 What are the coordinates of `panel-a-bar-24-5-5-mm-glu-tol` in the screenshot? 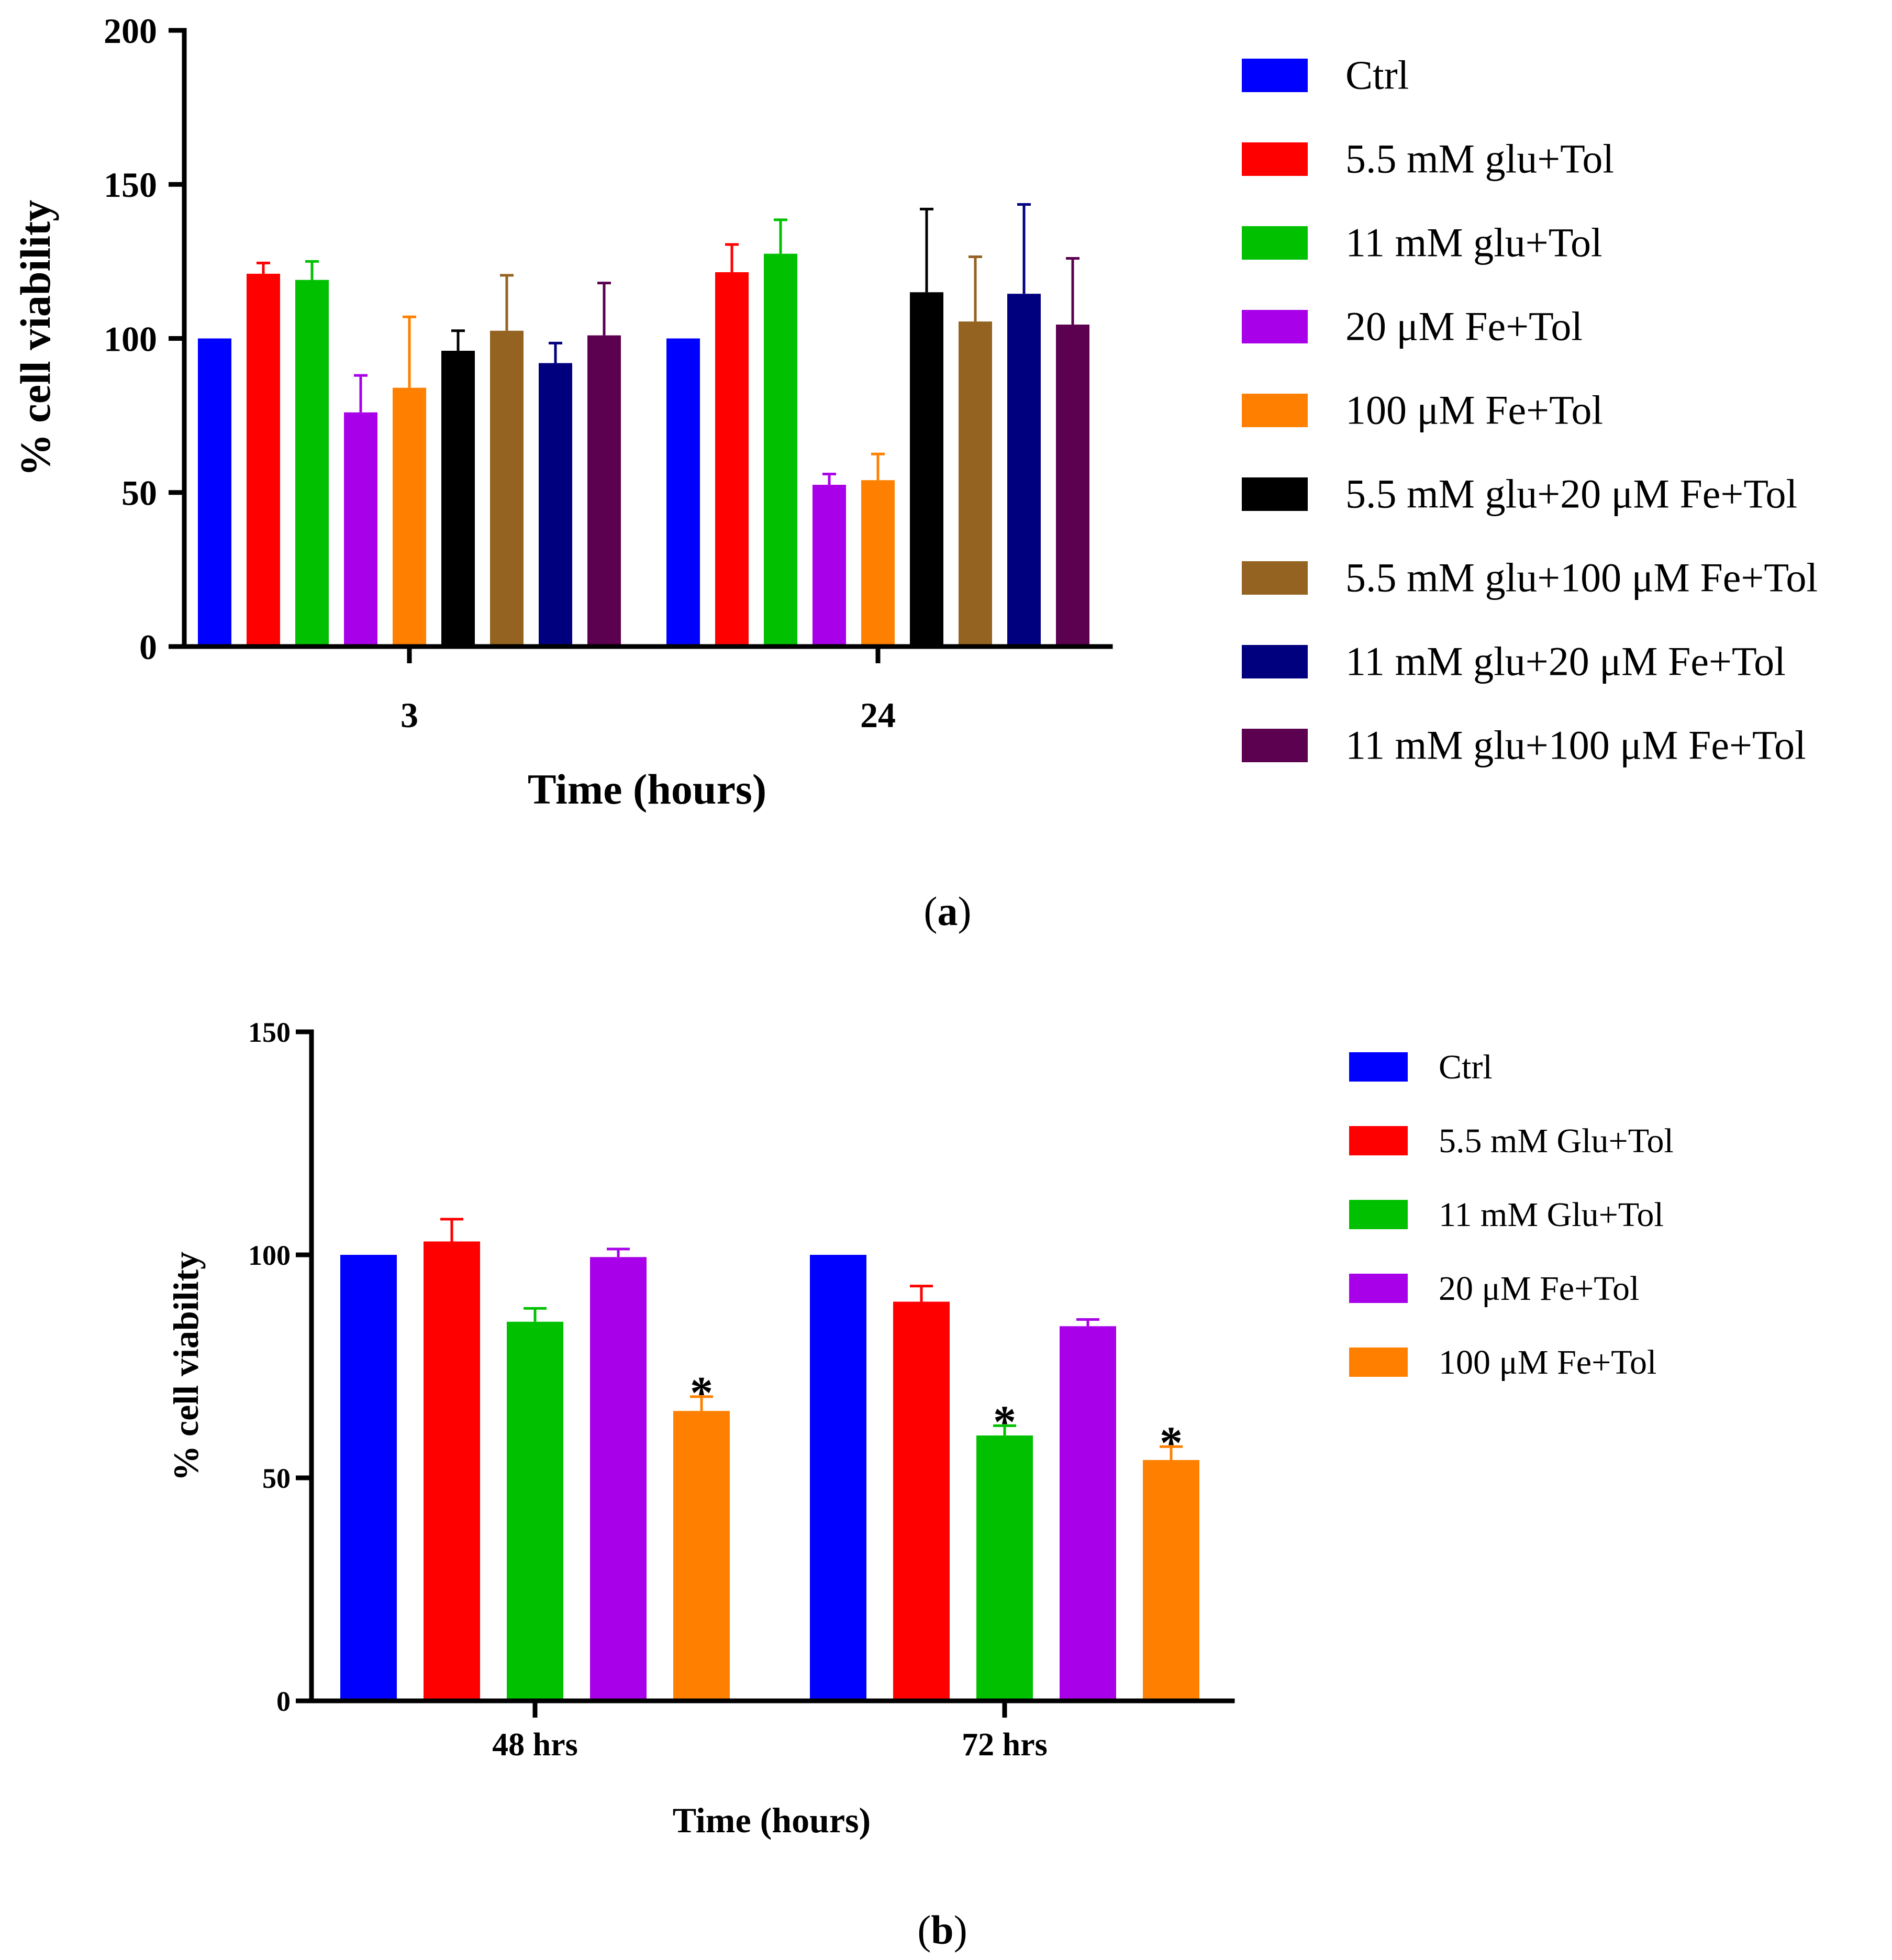 It's located at (732, 459).